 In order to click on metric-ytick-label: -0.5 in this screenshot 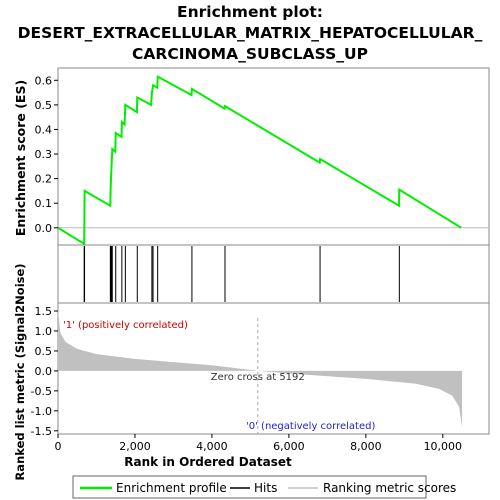, I will do `click(41, 391)`.